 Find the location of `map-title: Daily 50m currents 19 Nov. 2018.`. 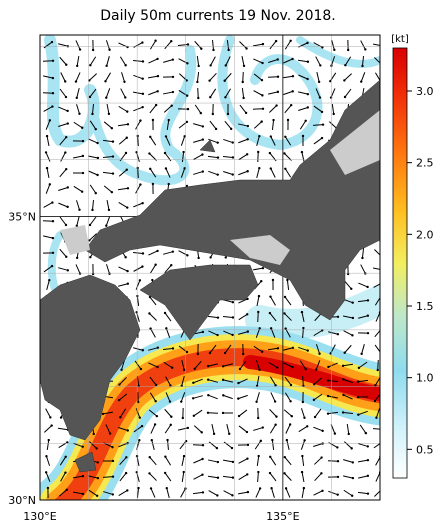

map-title: Daily 50m currents 19 Nov. 2018. is located at coordinates (218, 16).